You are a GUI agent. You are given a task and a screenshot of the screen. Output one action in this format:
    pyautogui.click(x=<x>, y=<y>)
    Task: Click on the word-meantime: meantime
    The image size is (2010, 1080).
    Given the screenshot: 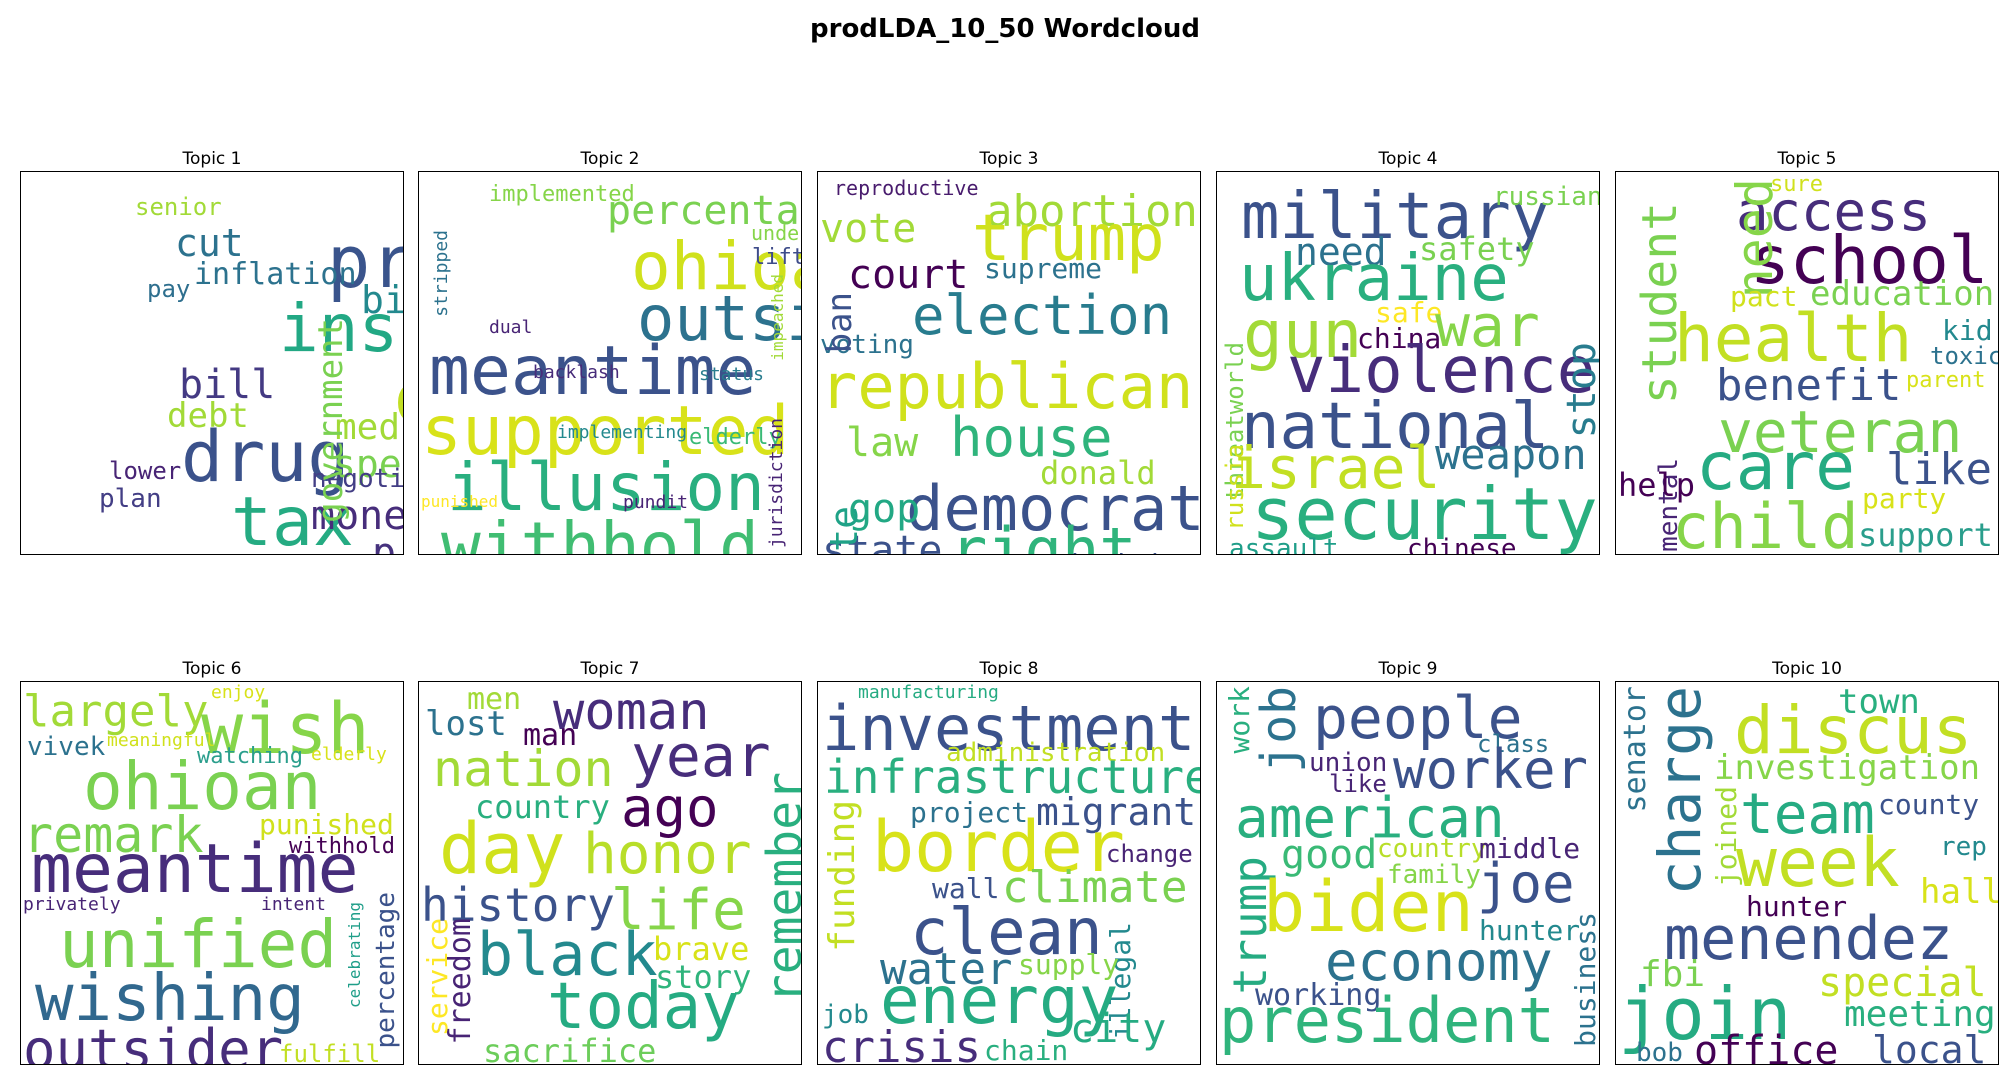 What is the action you would take?
    pyautogui.click(x=593, y=371)
    